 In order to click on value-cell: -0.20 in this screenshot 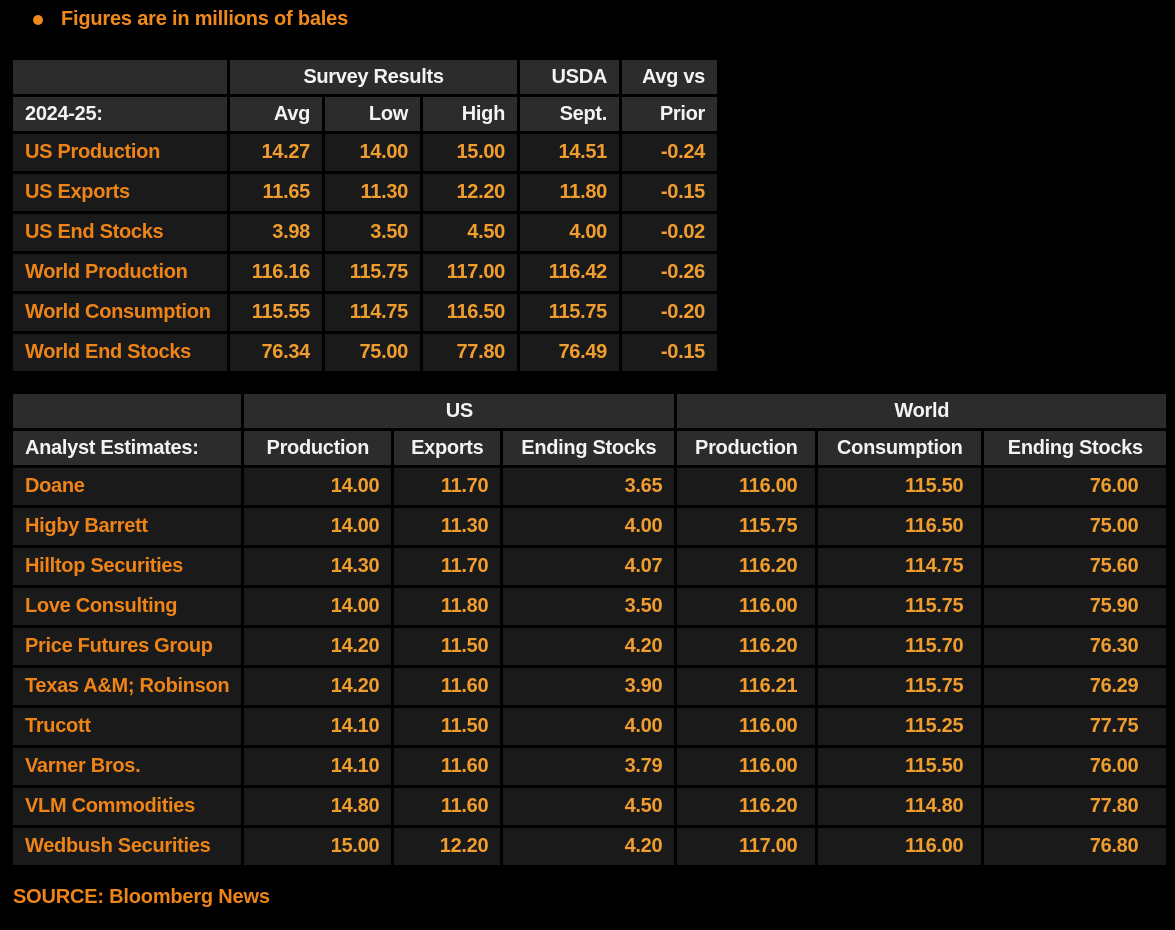, I will do `click(669, 312)`.